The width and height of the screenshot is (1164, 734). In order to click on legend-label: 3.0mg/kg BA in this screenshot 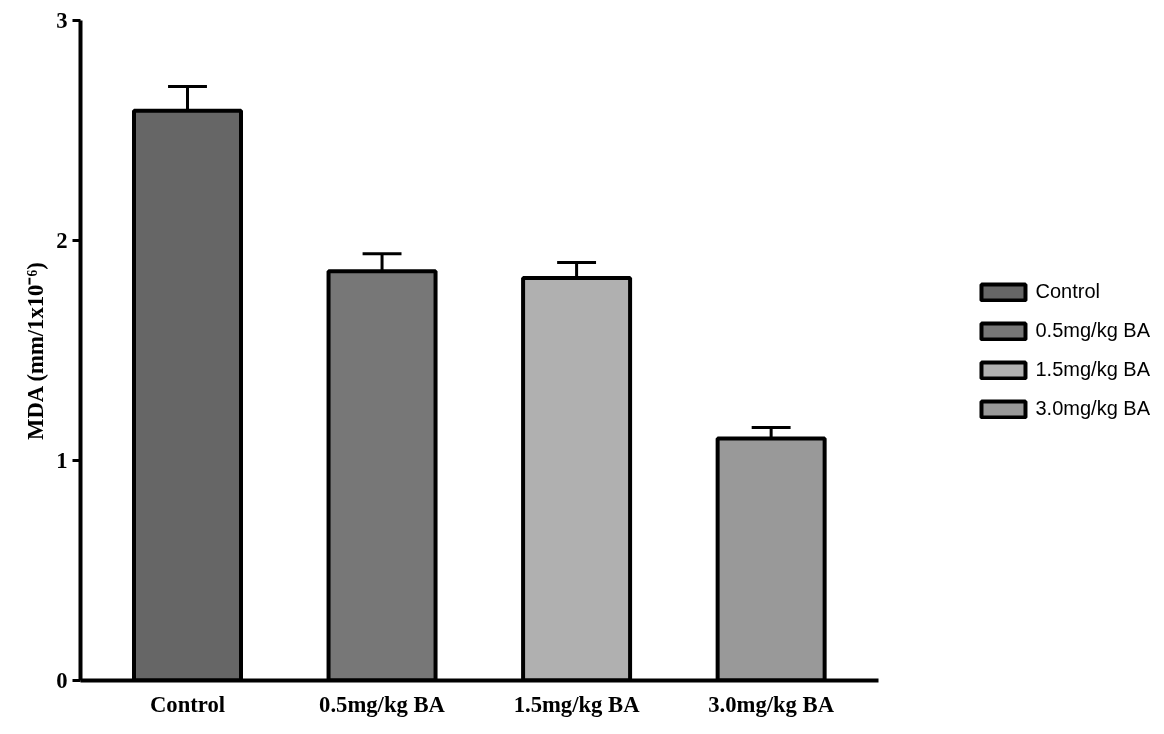, I will do `click(1092, 408)`.